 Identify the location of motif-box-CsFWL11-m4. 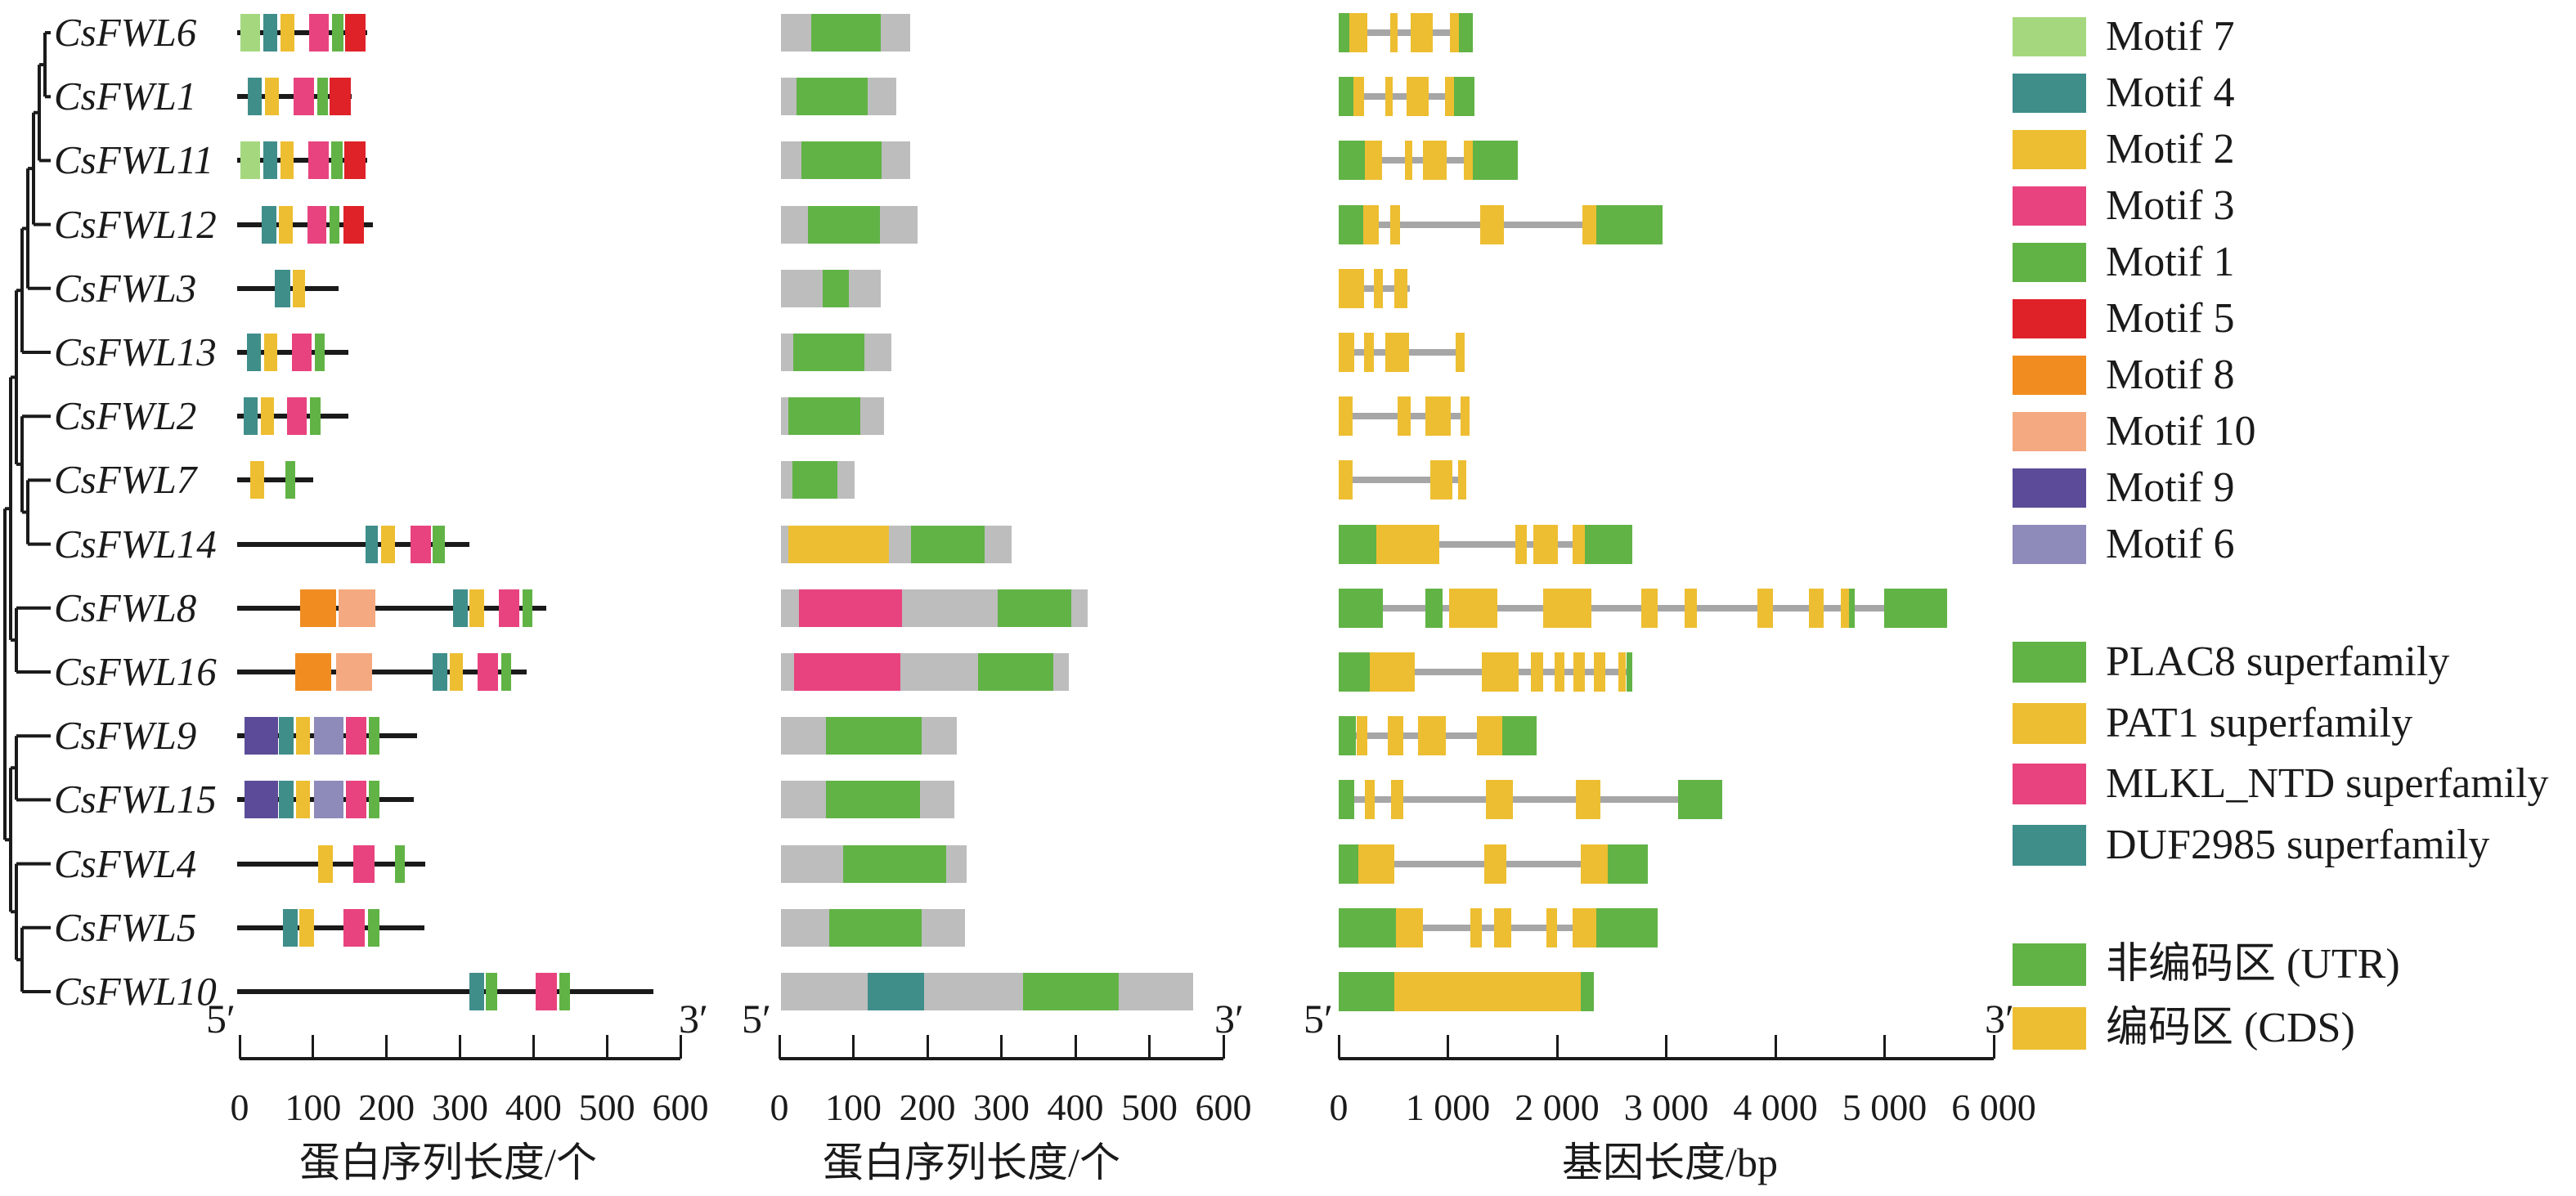
(270, 160).